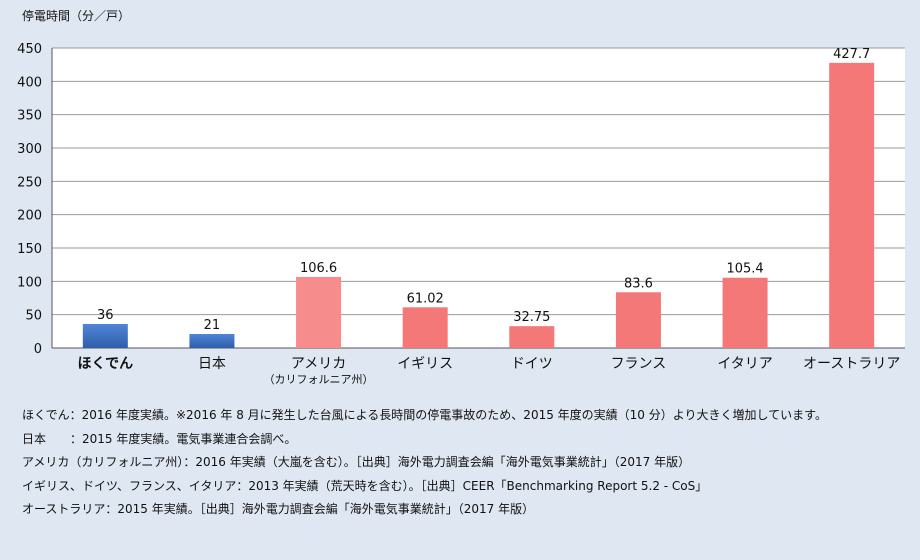 This screenshot has width=920, height=560. Describe the element at coordinates (319, 379) in the screenshot. I see `x-tick-sublabel: （カリフォルニア州）` at that location.